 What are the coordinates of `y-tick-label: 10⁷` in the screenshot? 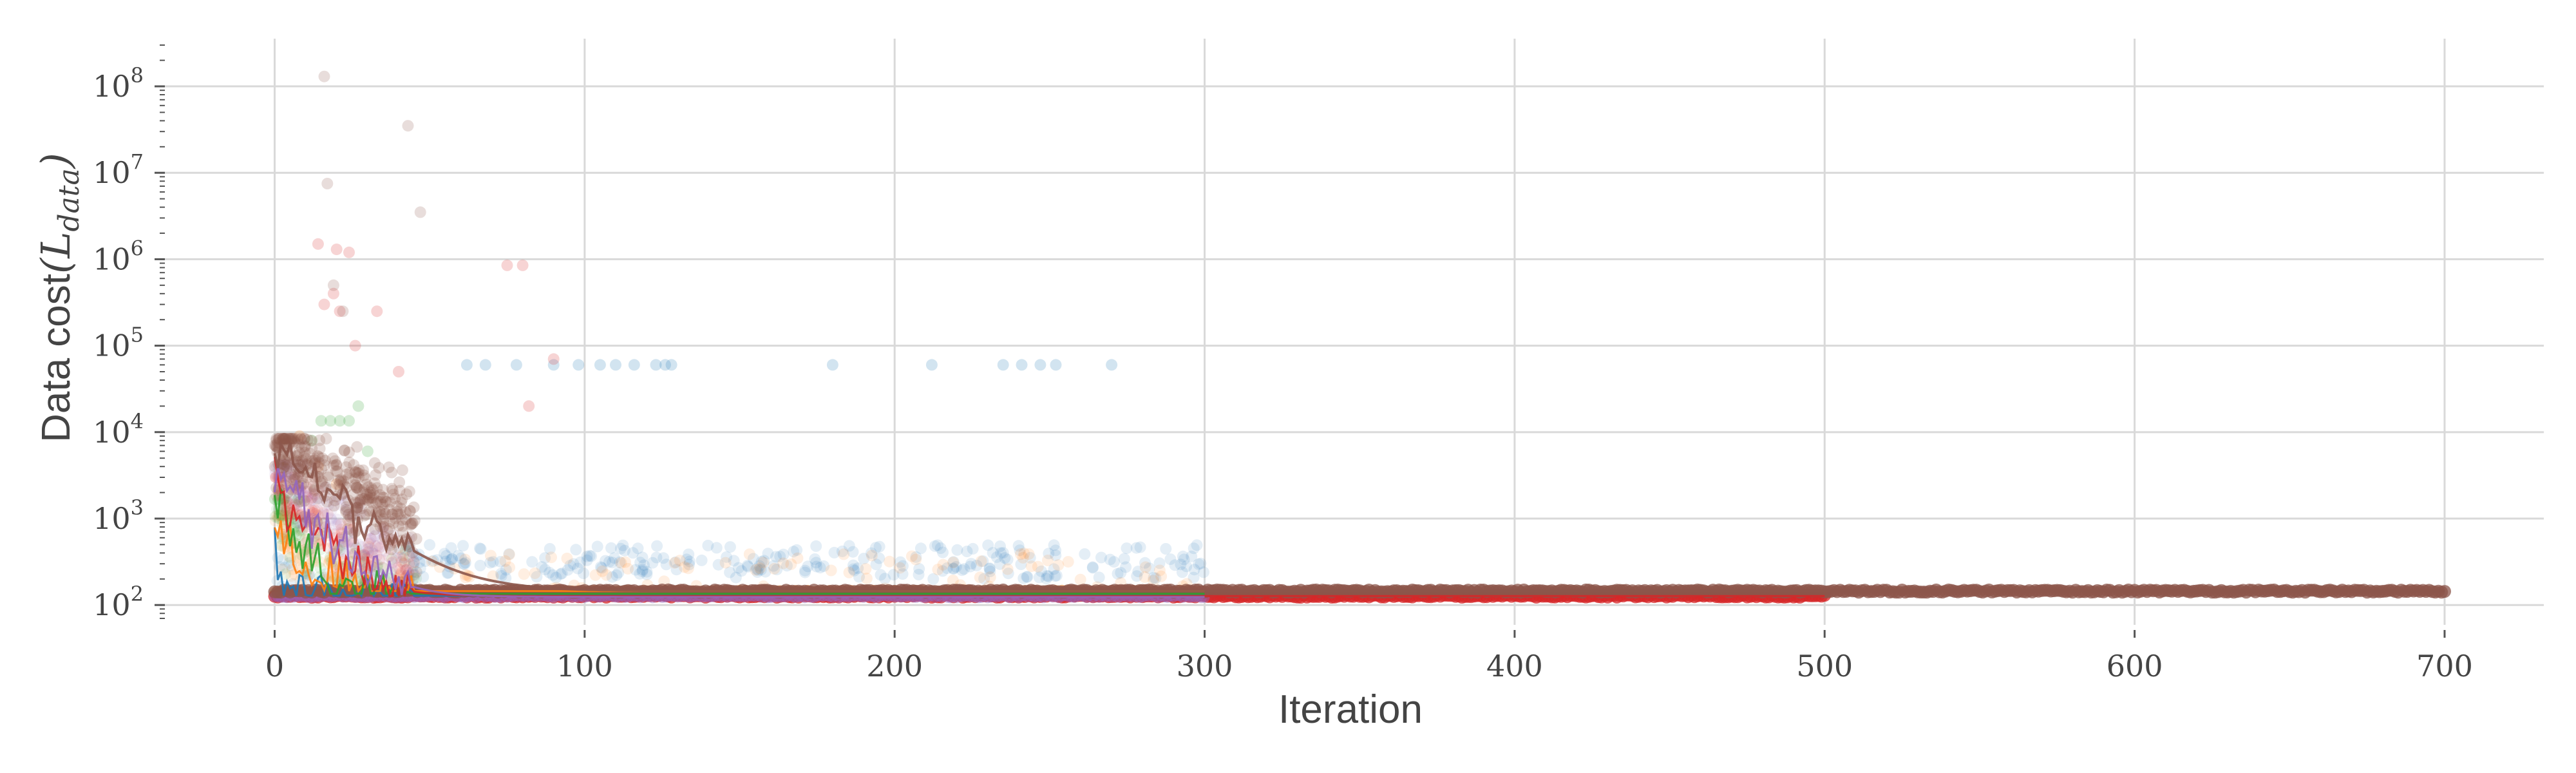 It's located at (119, 169).